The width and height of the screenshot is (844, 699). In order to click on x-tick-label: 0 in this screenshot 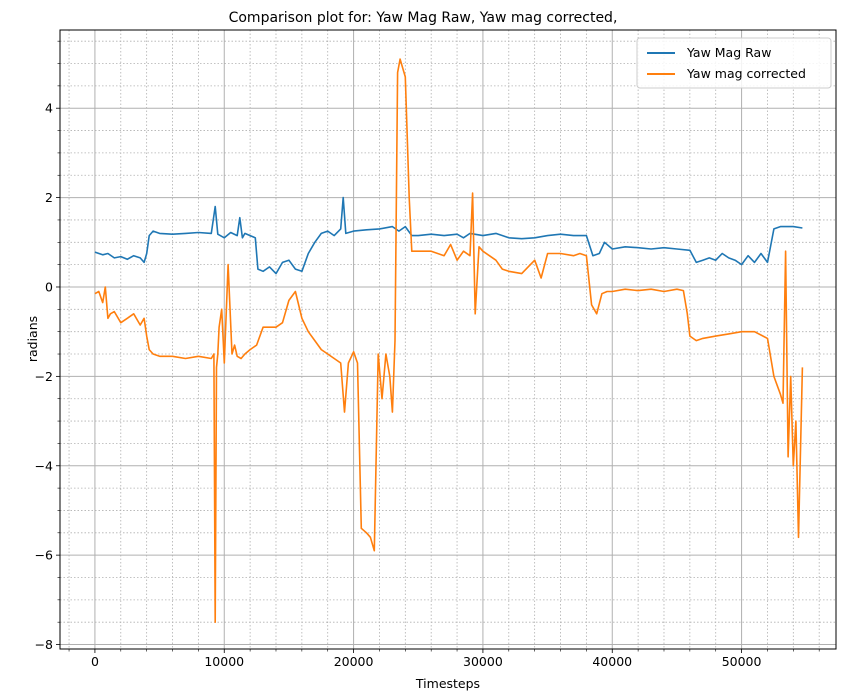, I will do `click(95, 661)`.